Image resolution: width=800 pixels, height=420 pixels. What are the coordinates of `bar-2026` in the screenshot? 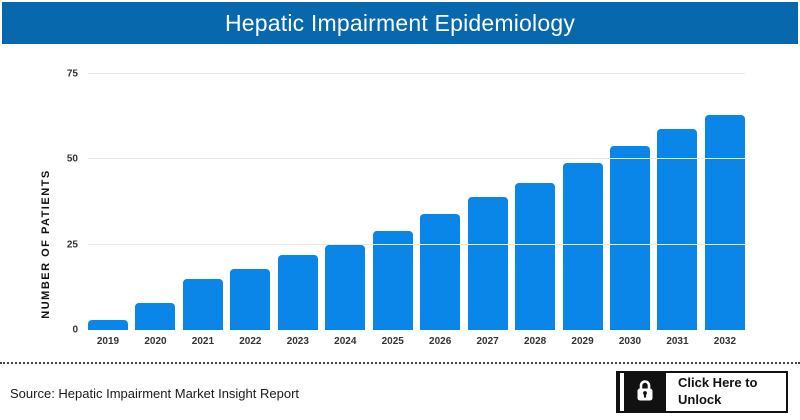 It's located at (440, 271).